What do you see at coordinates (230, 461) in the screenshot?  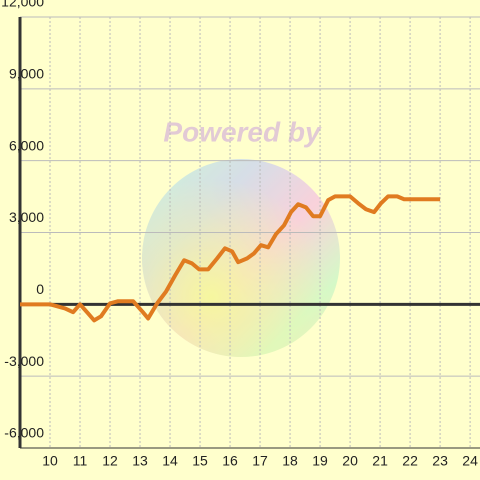 I see `x-tick-label: 16` at bounding box center [230, 461].